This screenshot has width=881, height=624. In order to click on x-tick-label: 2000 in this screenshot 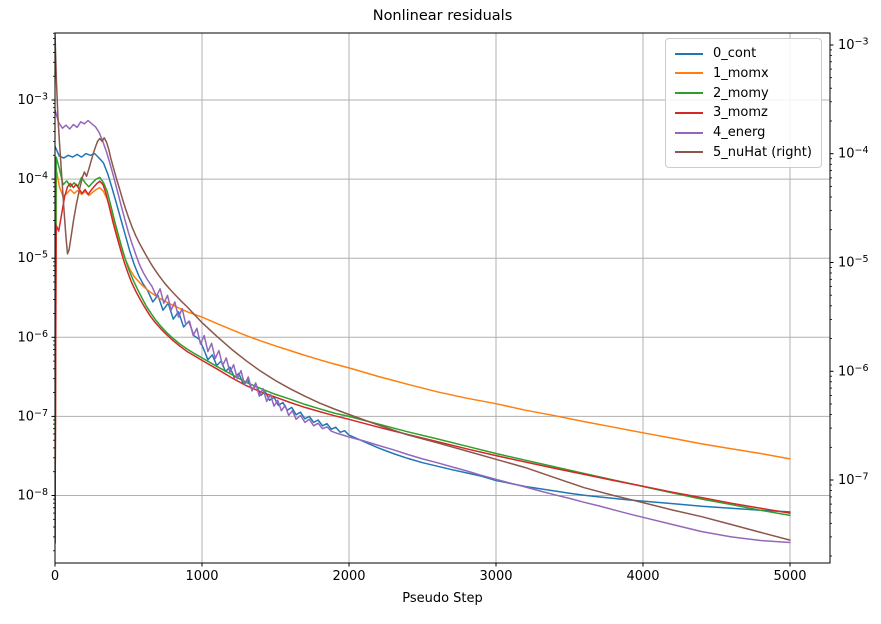, I will do `click(348, 576)`.